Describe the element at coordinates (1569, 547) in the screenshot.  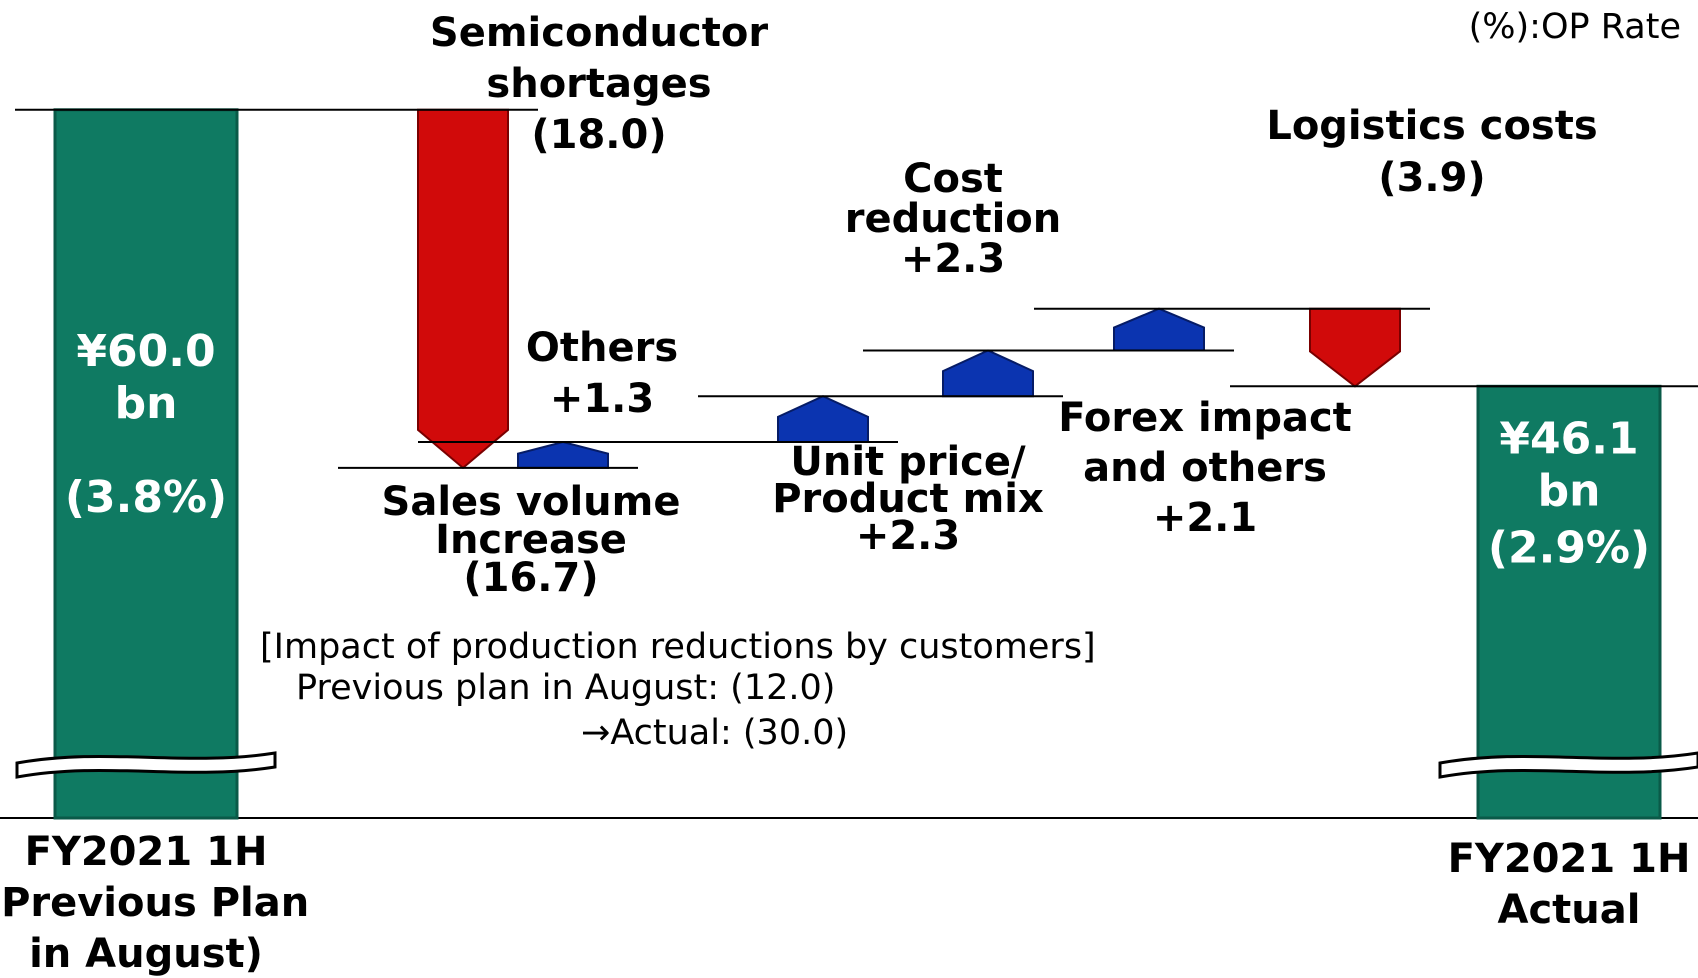
I see `op-rate-label: (2.9%)` at that location.